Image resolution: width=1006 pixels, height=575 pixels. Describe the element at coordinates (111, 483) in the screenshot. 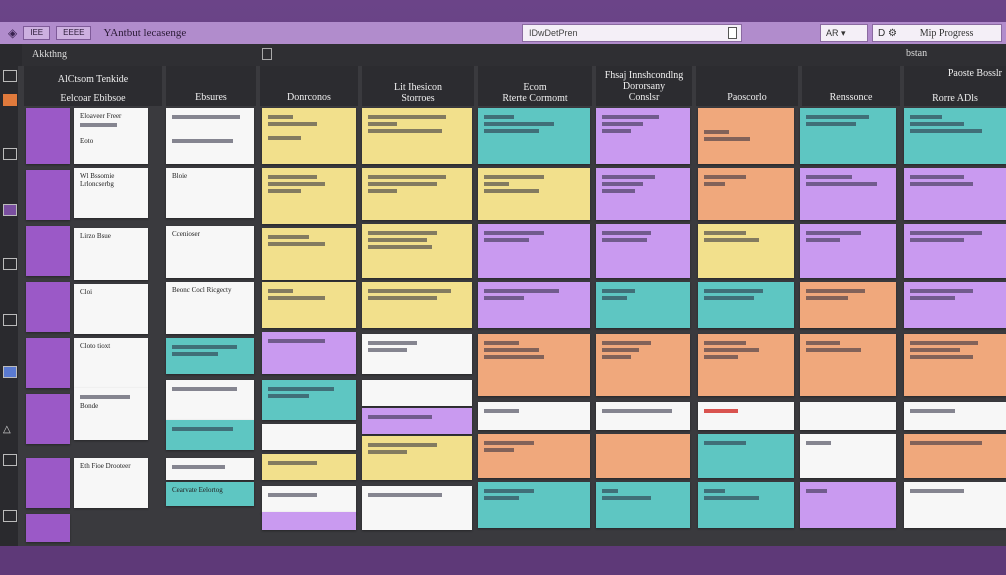

I see `task-card: Eth Fioe Drooteer` at that location.